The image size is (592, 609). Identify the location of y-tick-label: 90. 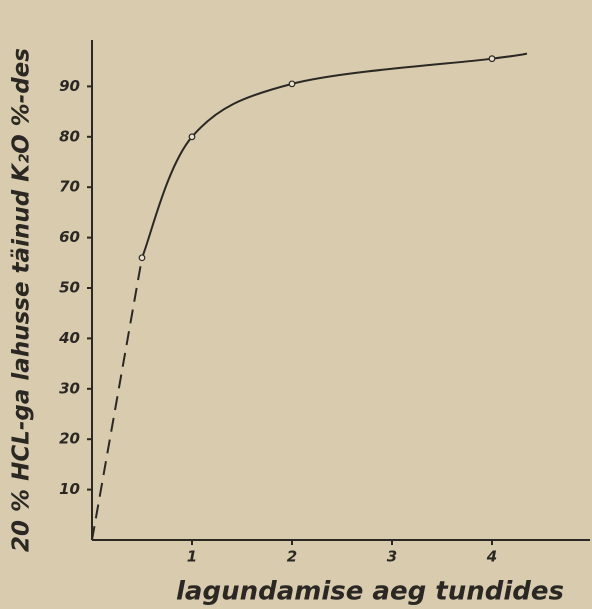
(69, 86).